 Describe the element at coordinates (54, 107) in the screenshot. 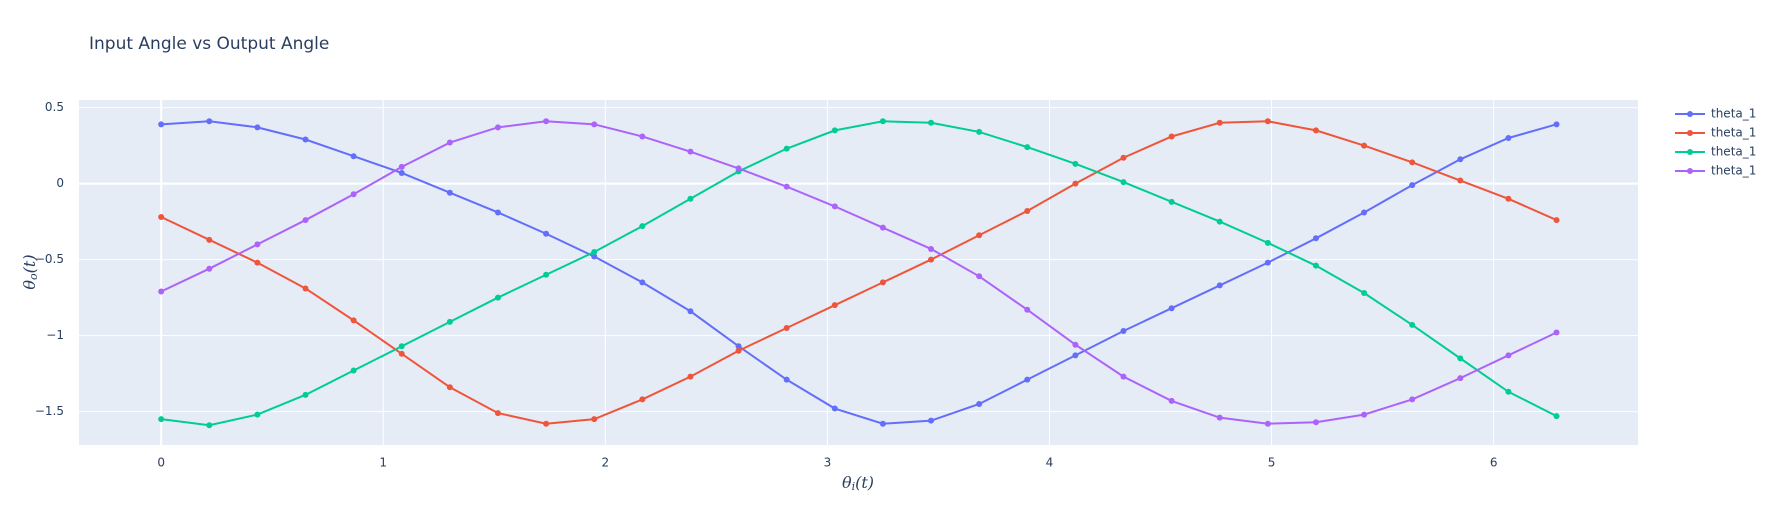

I see `y-tick-label: 0.5` at that location.